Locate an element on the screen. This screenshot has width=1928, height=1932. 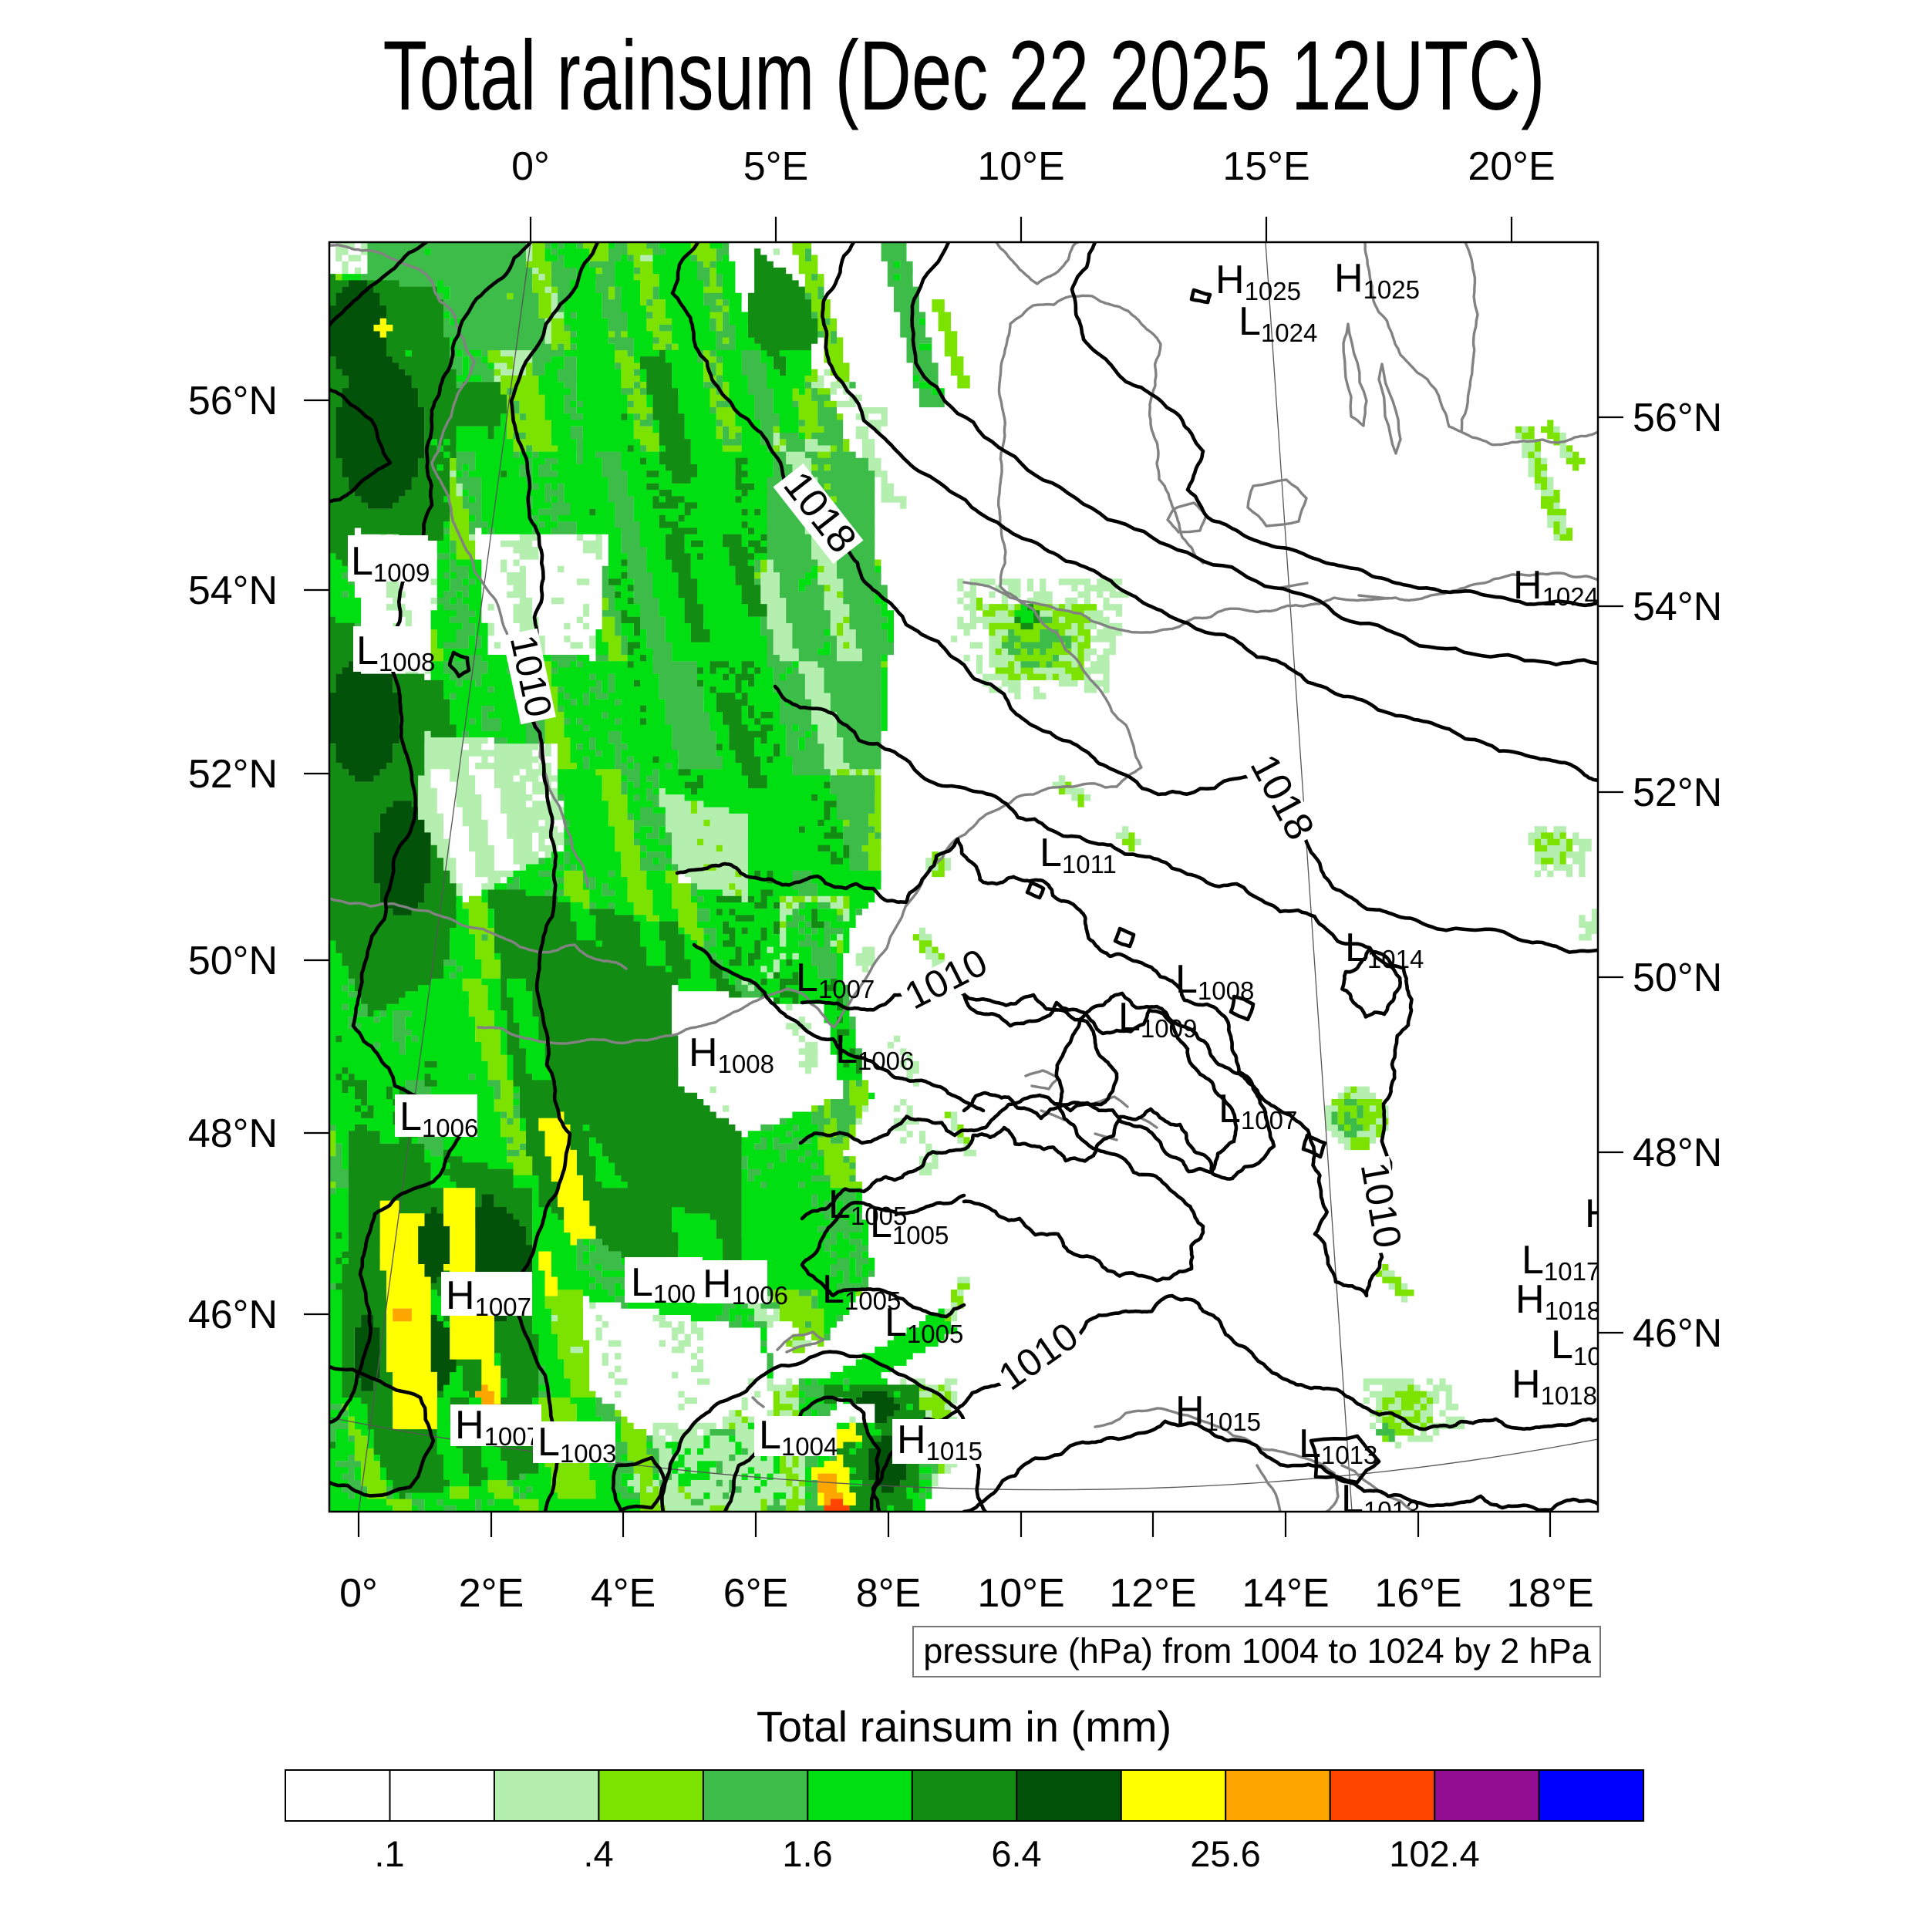
svg-text: H1025 is located at coordinates (1258, 281).